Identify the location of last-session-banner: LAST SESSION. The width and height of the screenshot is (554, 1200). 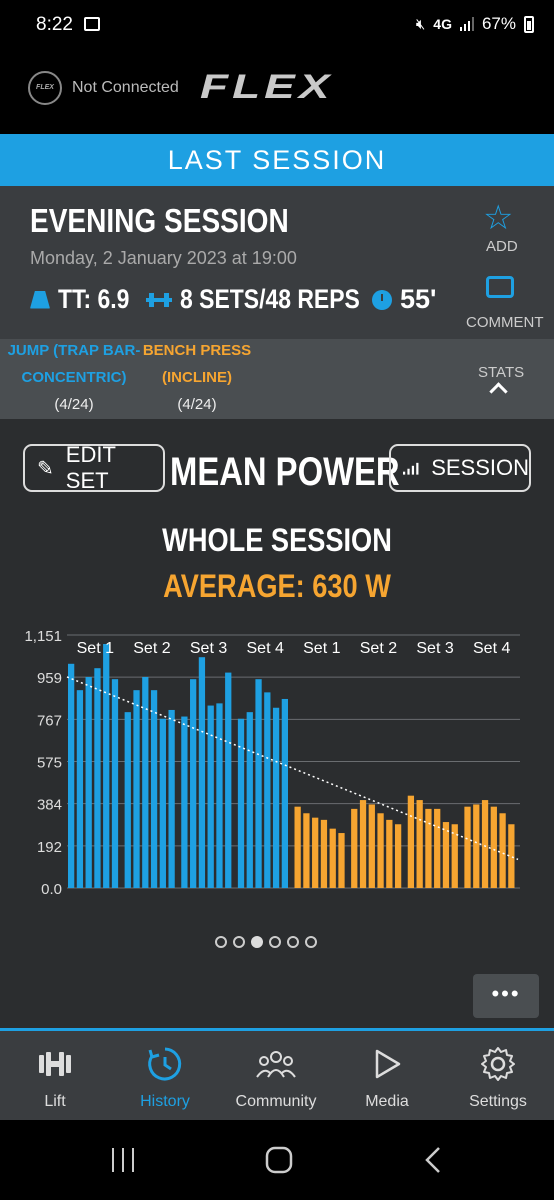
(277, 160).